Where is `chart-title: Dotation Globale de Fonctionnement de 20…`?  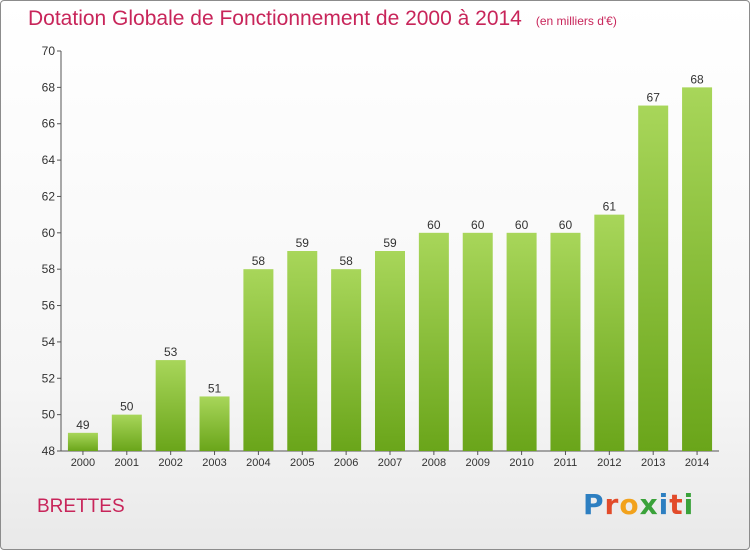
chart-title: Dotation Globale de Fonctionnement de 20… is located at coordinates (322, 19).